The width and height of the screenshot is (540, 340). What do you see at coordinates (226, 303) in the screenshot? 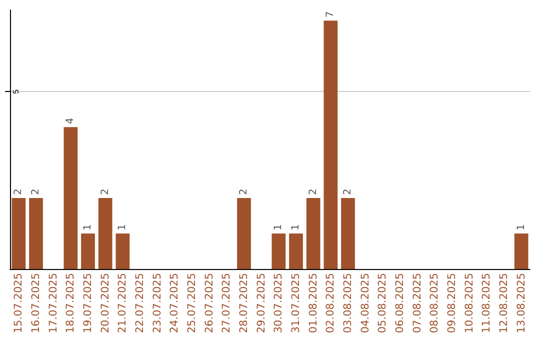
I see `x-tick-label: 27.07.2025` at bounding box center [226, 303].